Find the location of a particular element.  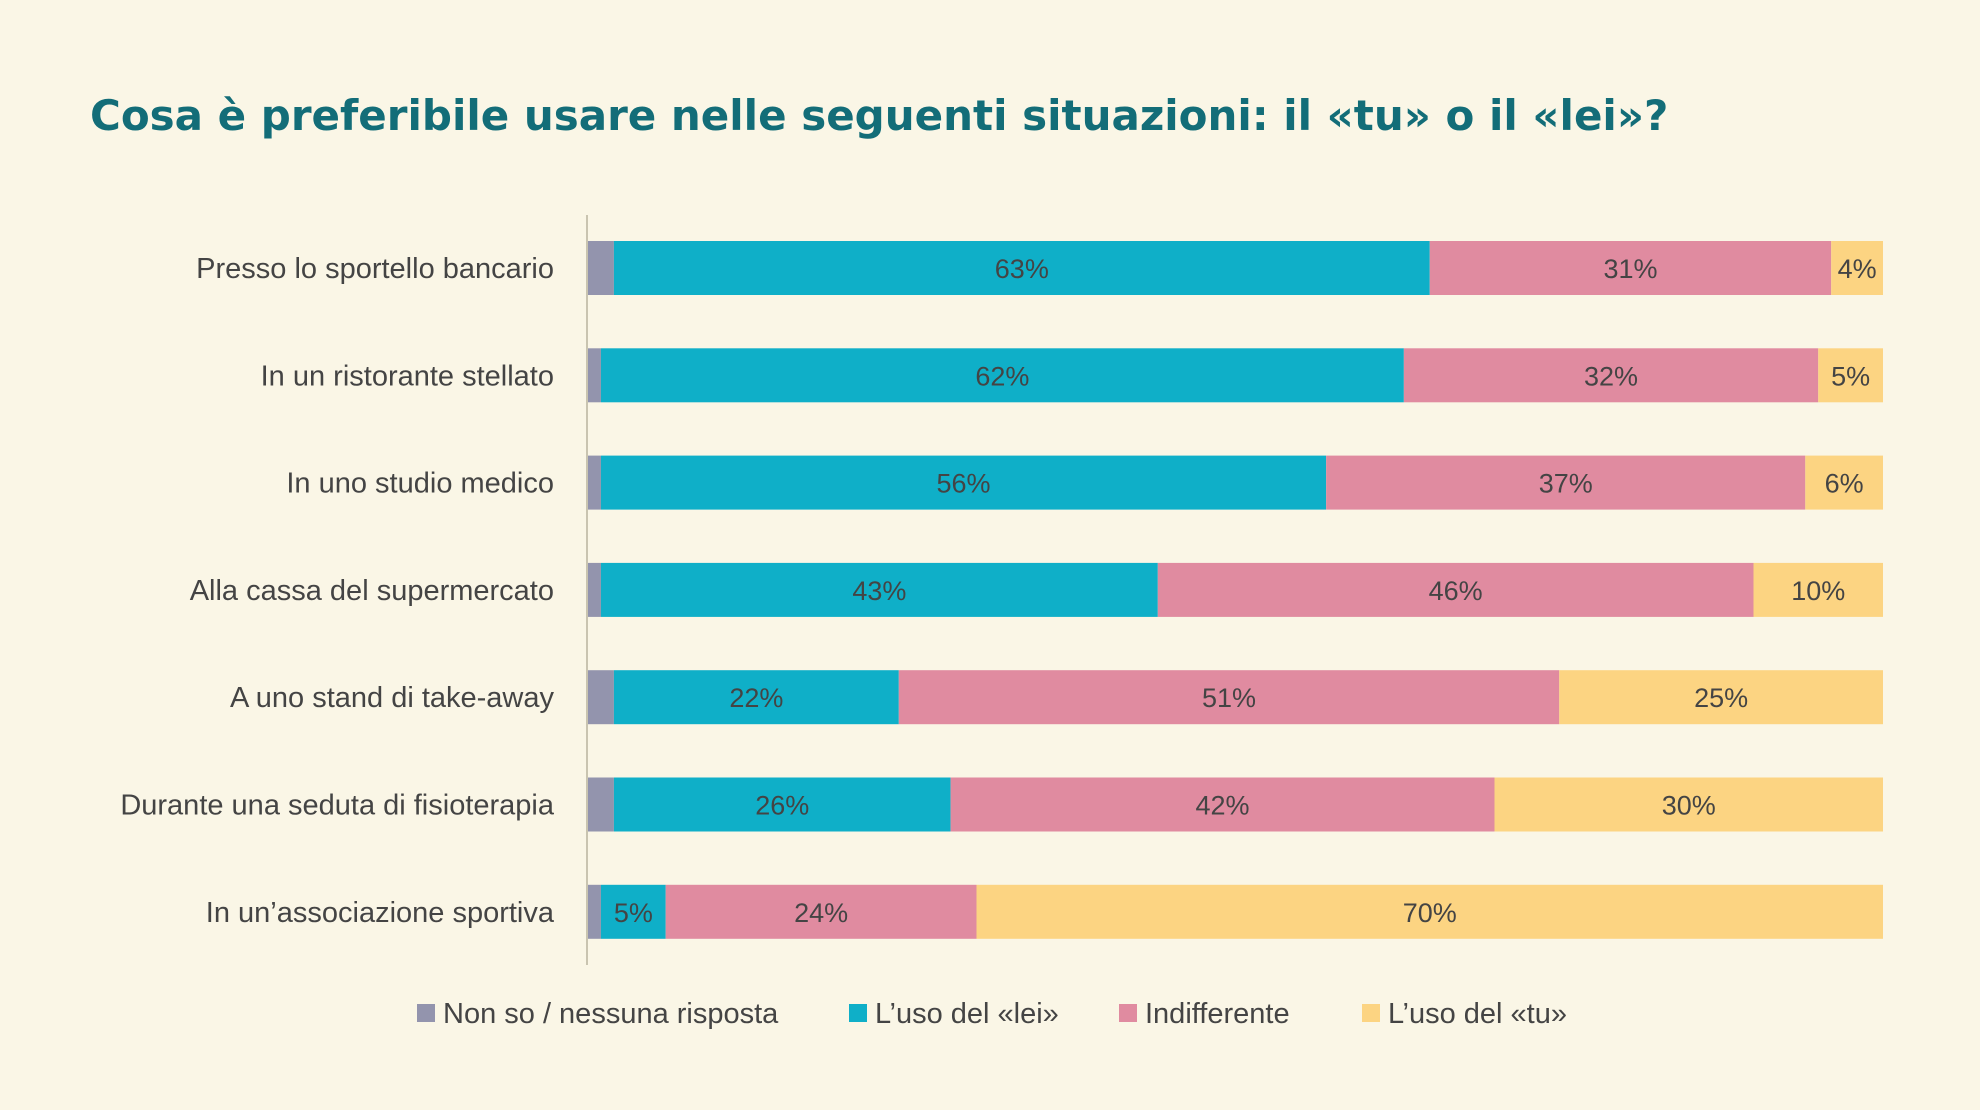

legend-label: Non so / nessuna risposta is located at coordinates (611, 1014).